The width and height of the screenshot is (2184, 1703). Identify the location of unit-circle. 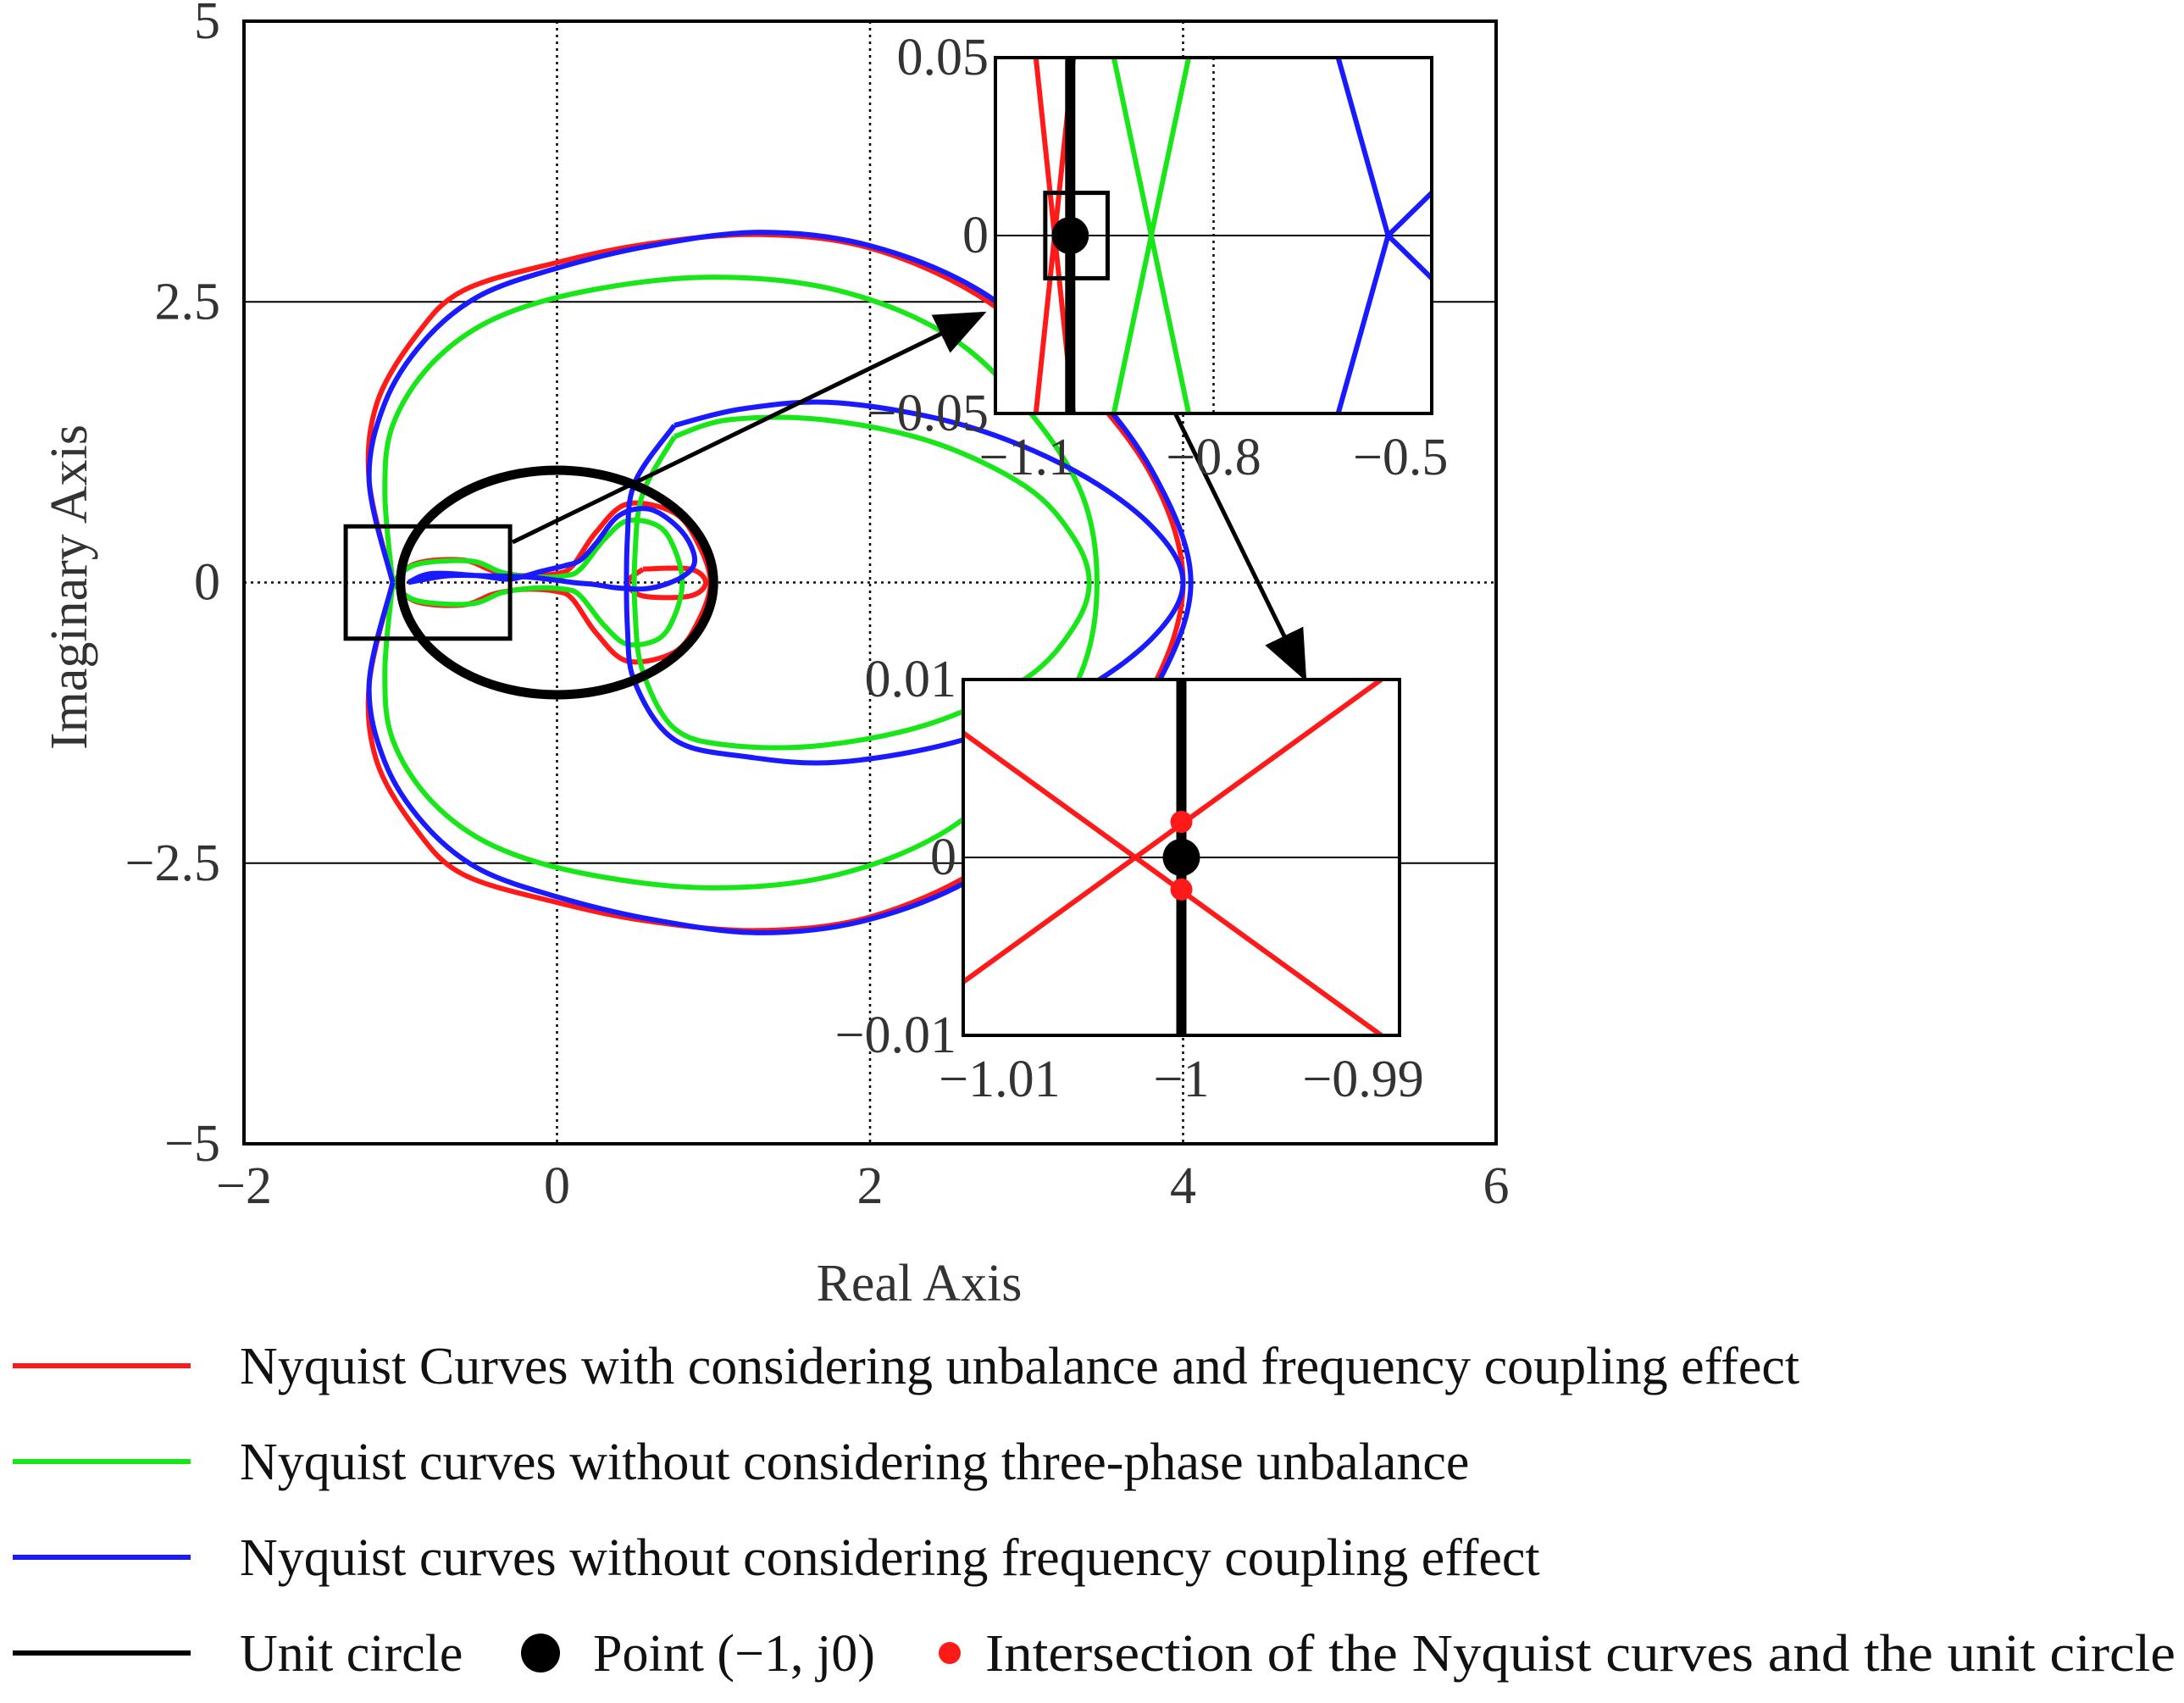
(557, 582).